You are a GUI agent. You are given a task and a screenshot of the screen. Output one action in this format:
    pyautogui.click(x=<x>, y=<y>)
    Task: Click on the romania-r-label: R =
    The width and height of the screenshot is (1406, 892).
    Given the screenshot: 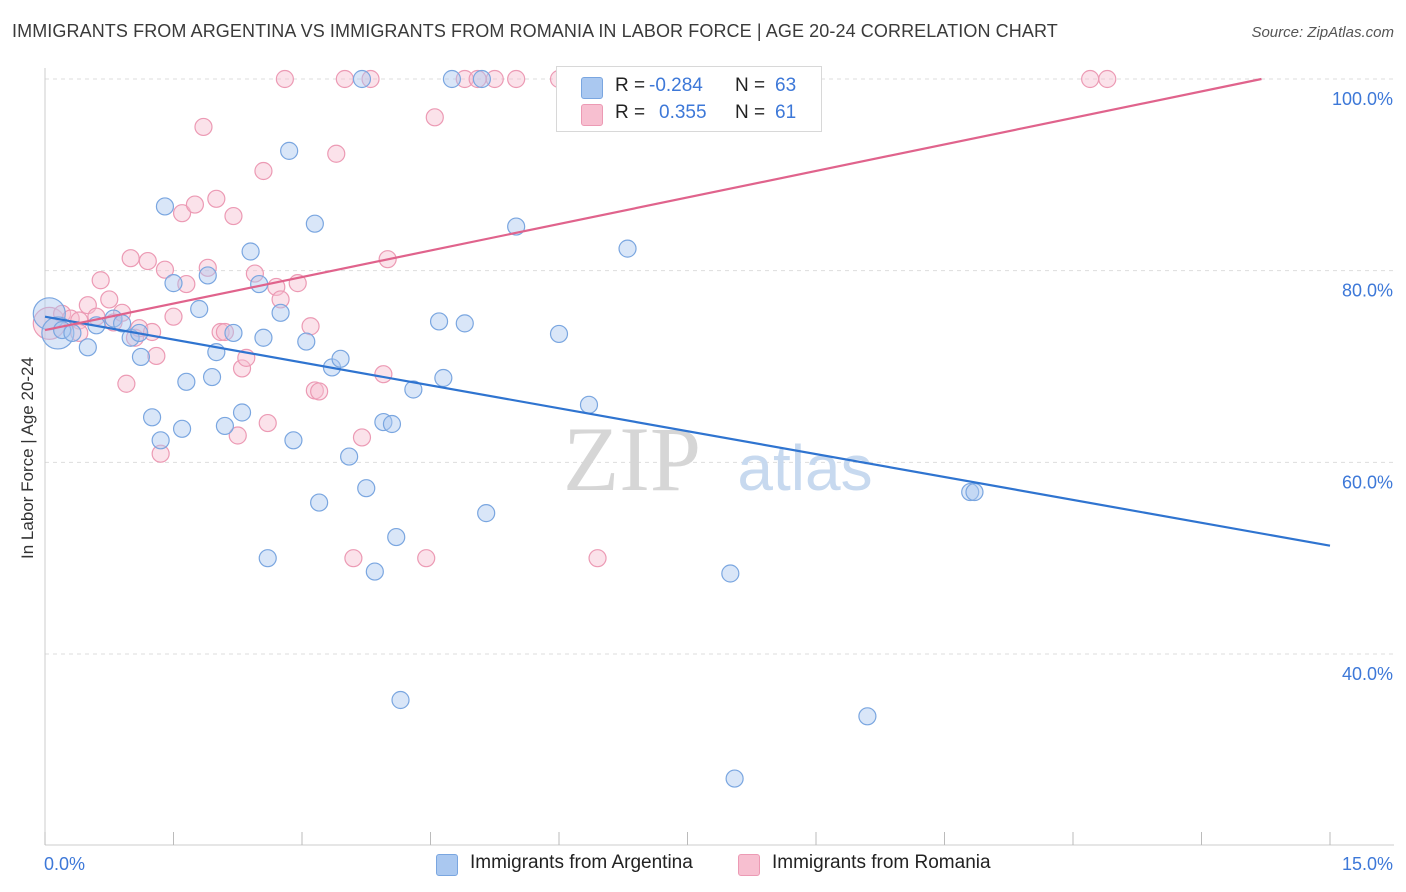 What is the action you would take?
    pyautogui.click(x=630, y=112)
    